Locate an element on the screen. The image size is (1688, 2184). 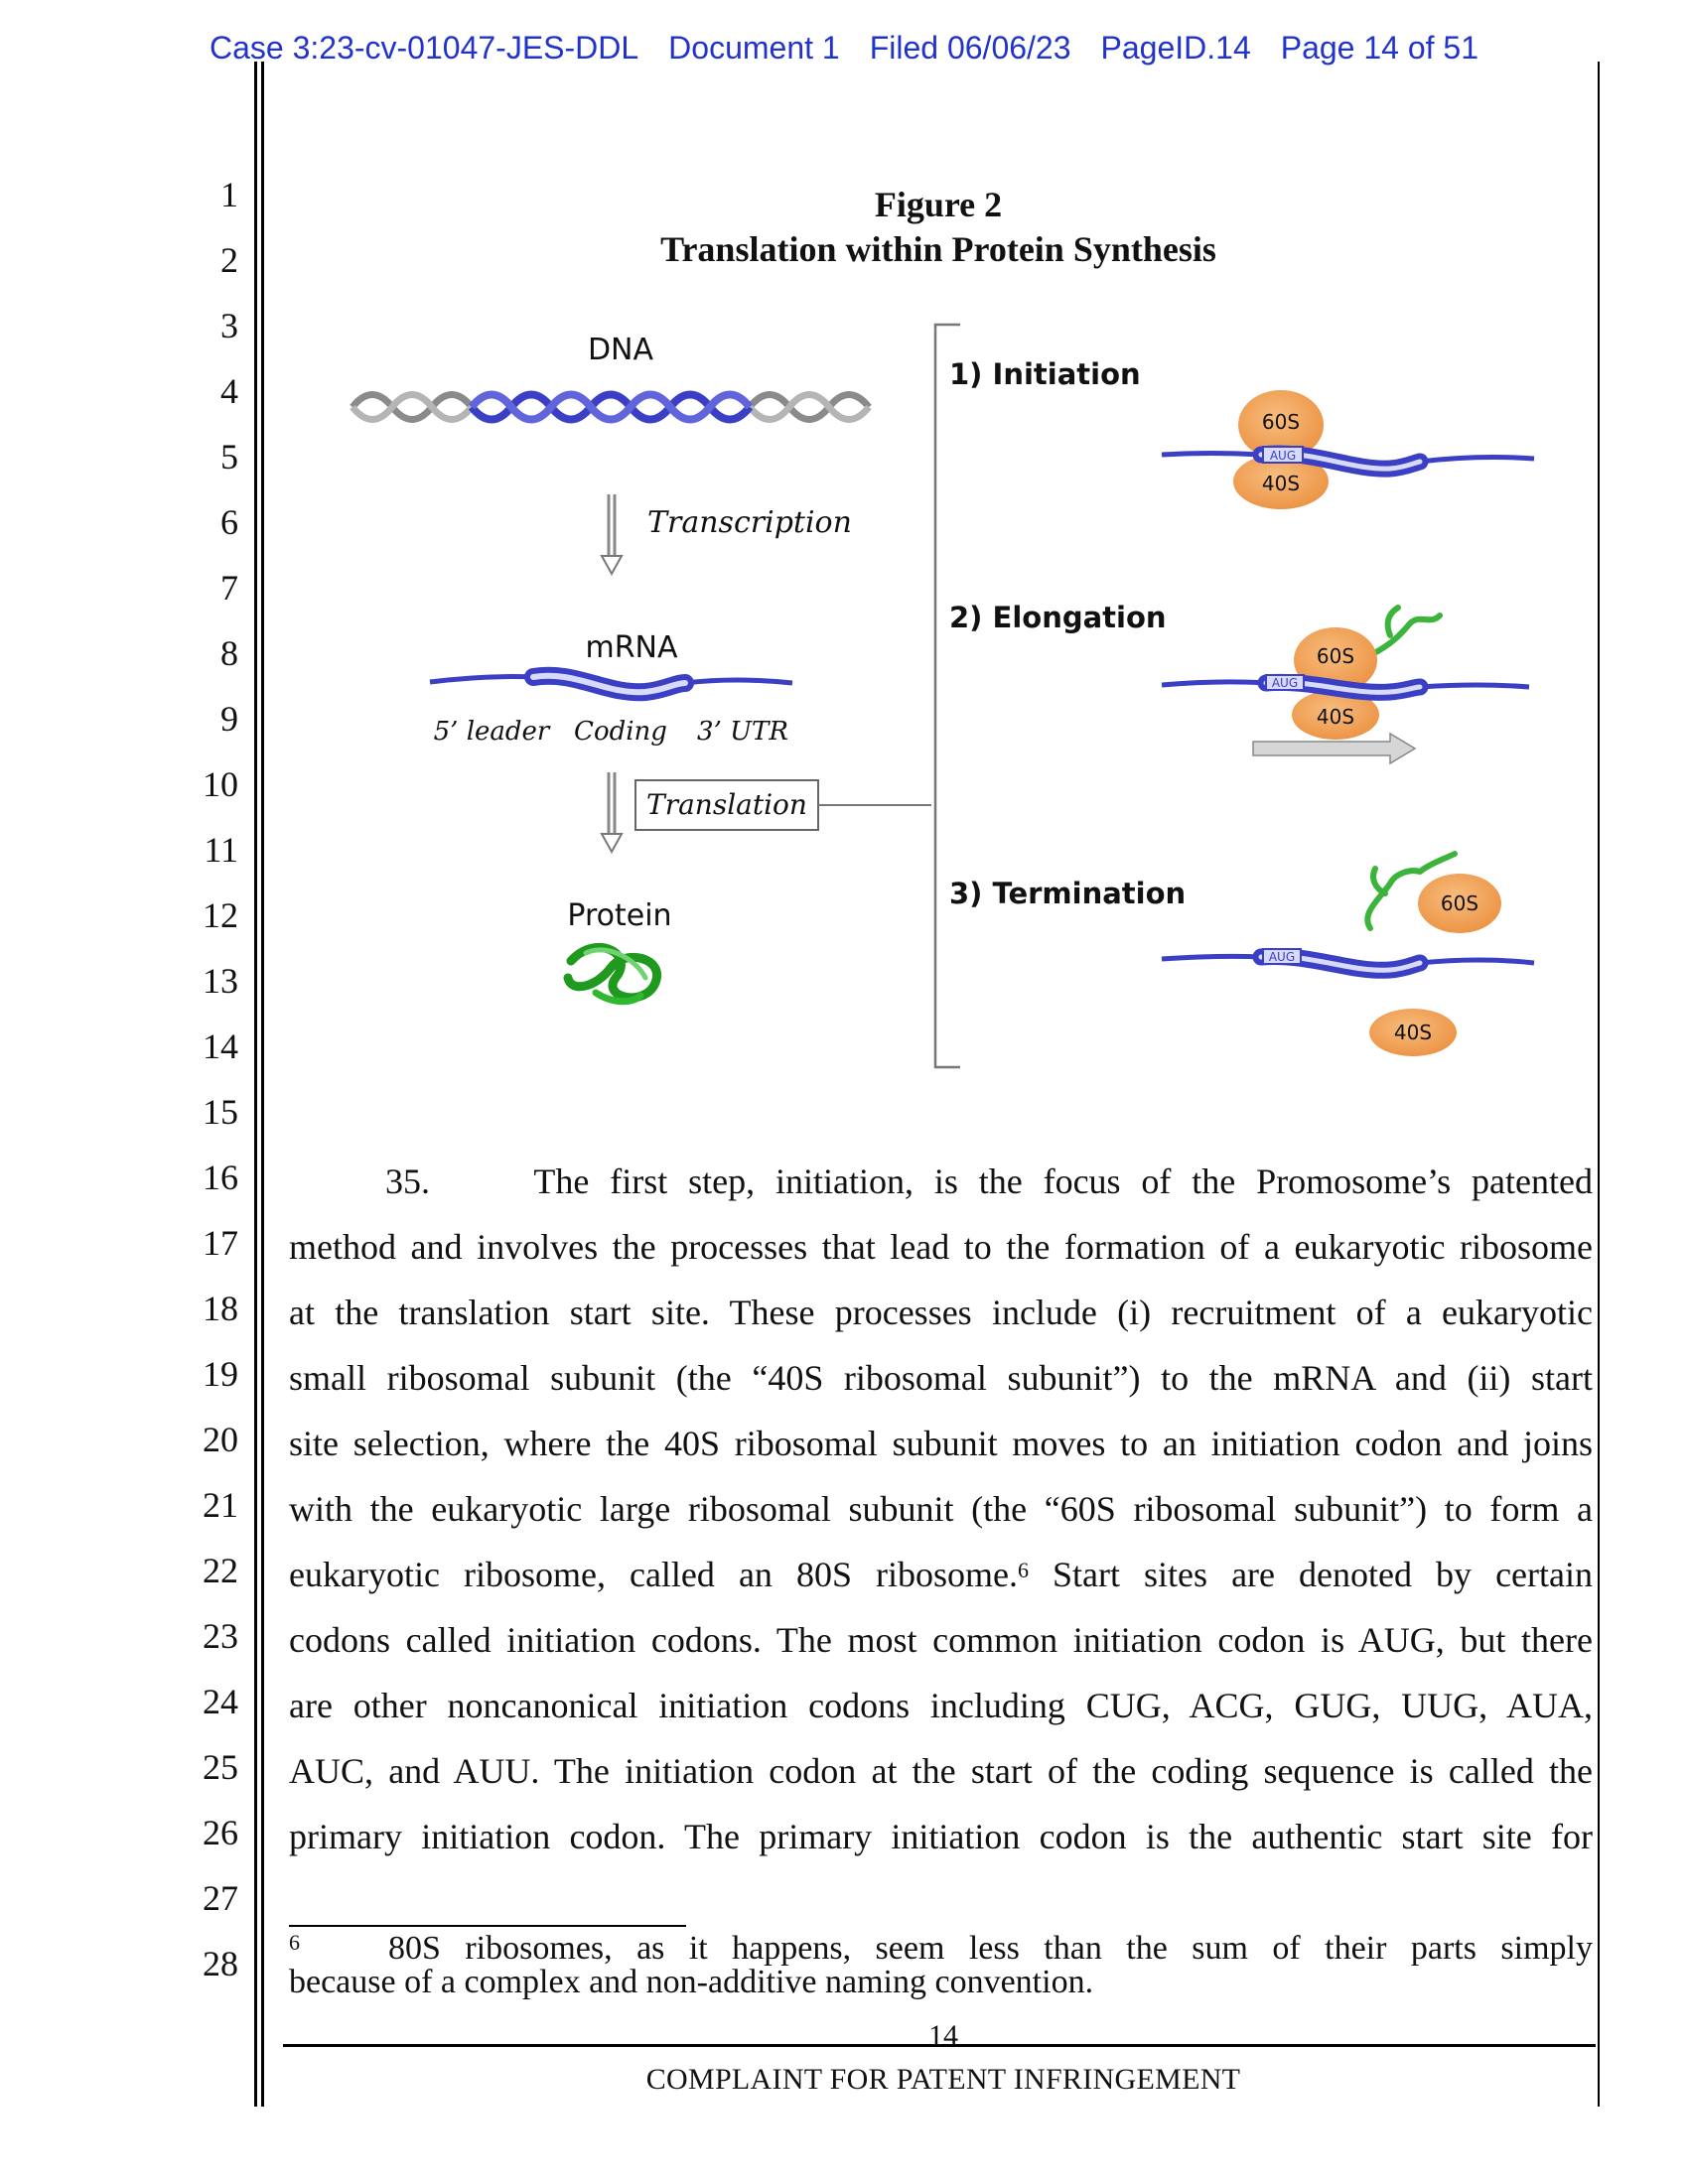
case-number: Case 3:23-cv-01047-JES-DDL is located at coordinates (424, 48).